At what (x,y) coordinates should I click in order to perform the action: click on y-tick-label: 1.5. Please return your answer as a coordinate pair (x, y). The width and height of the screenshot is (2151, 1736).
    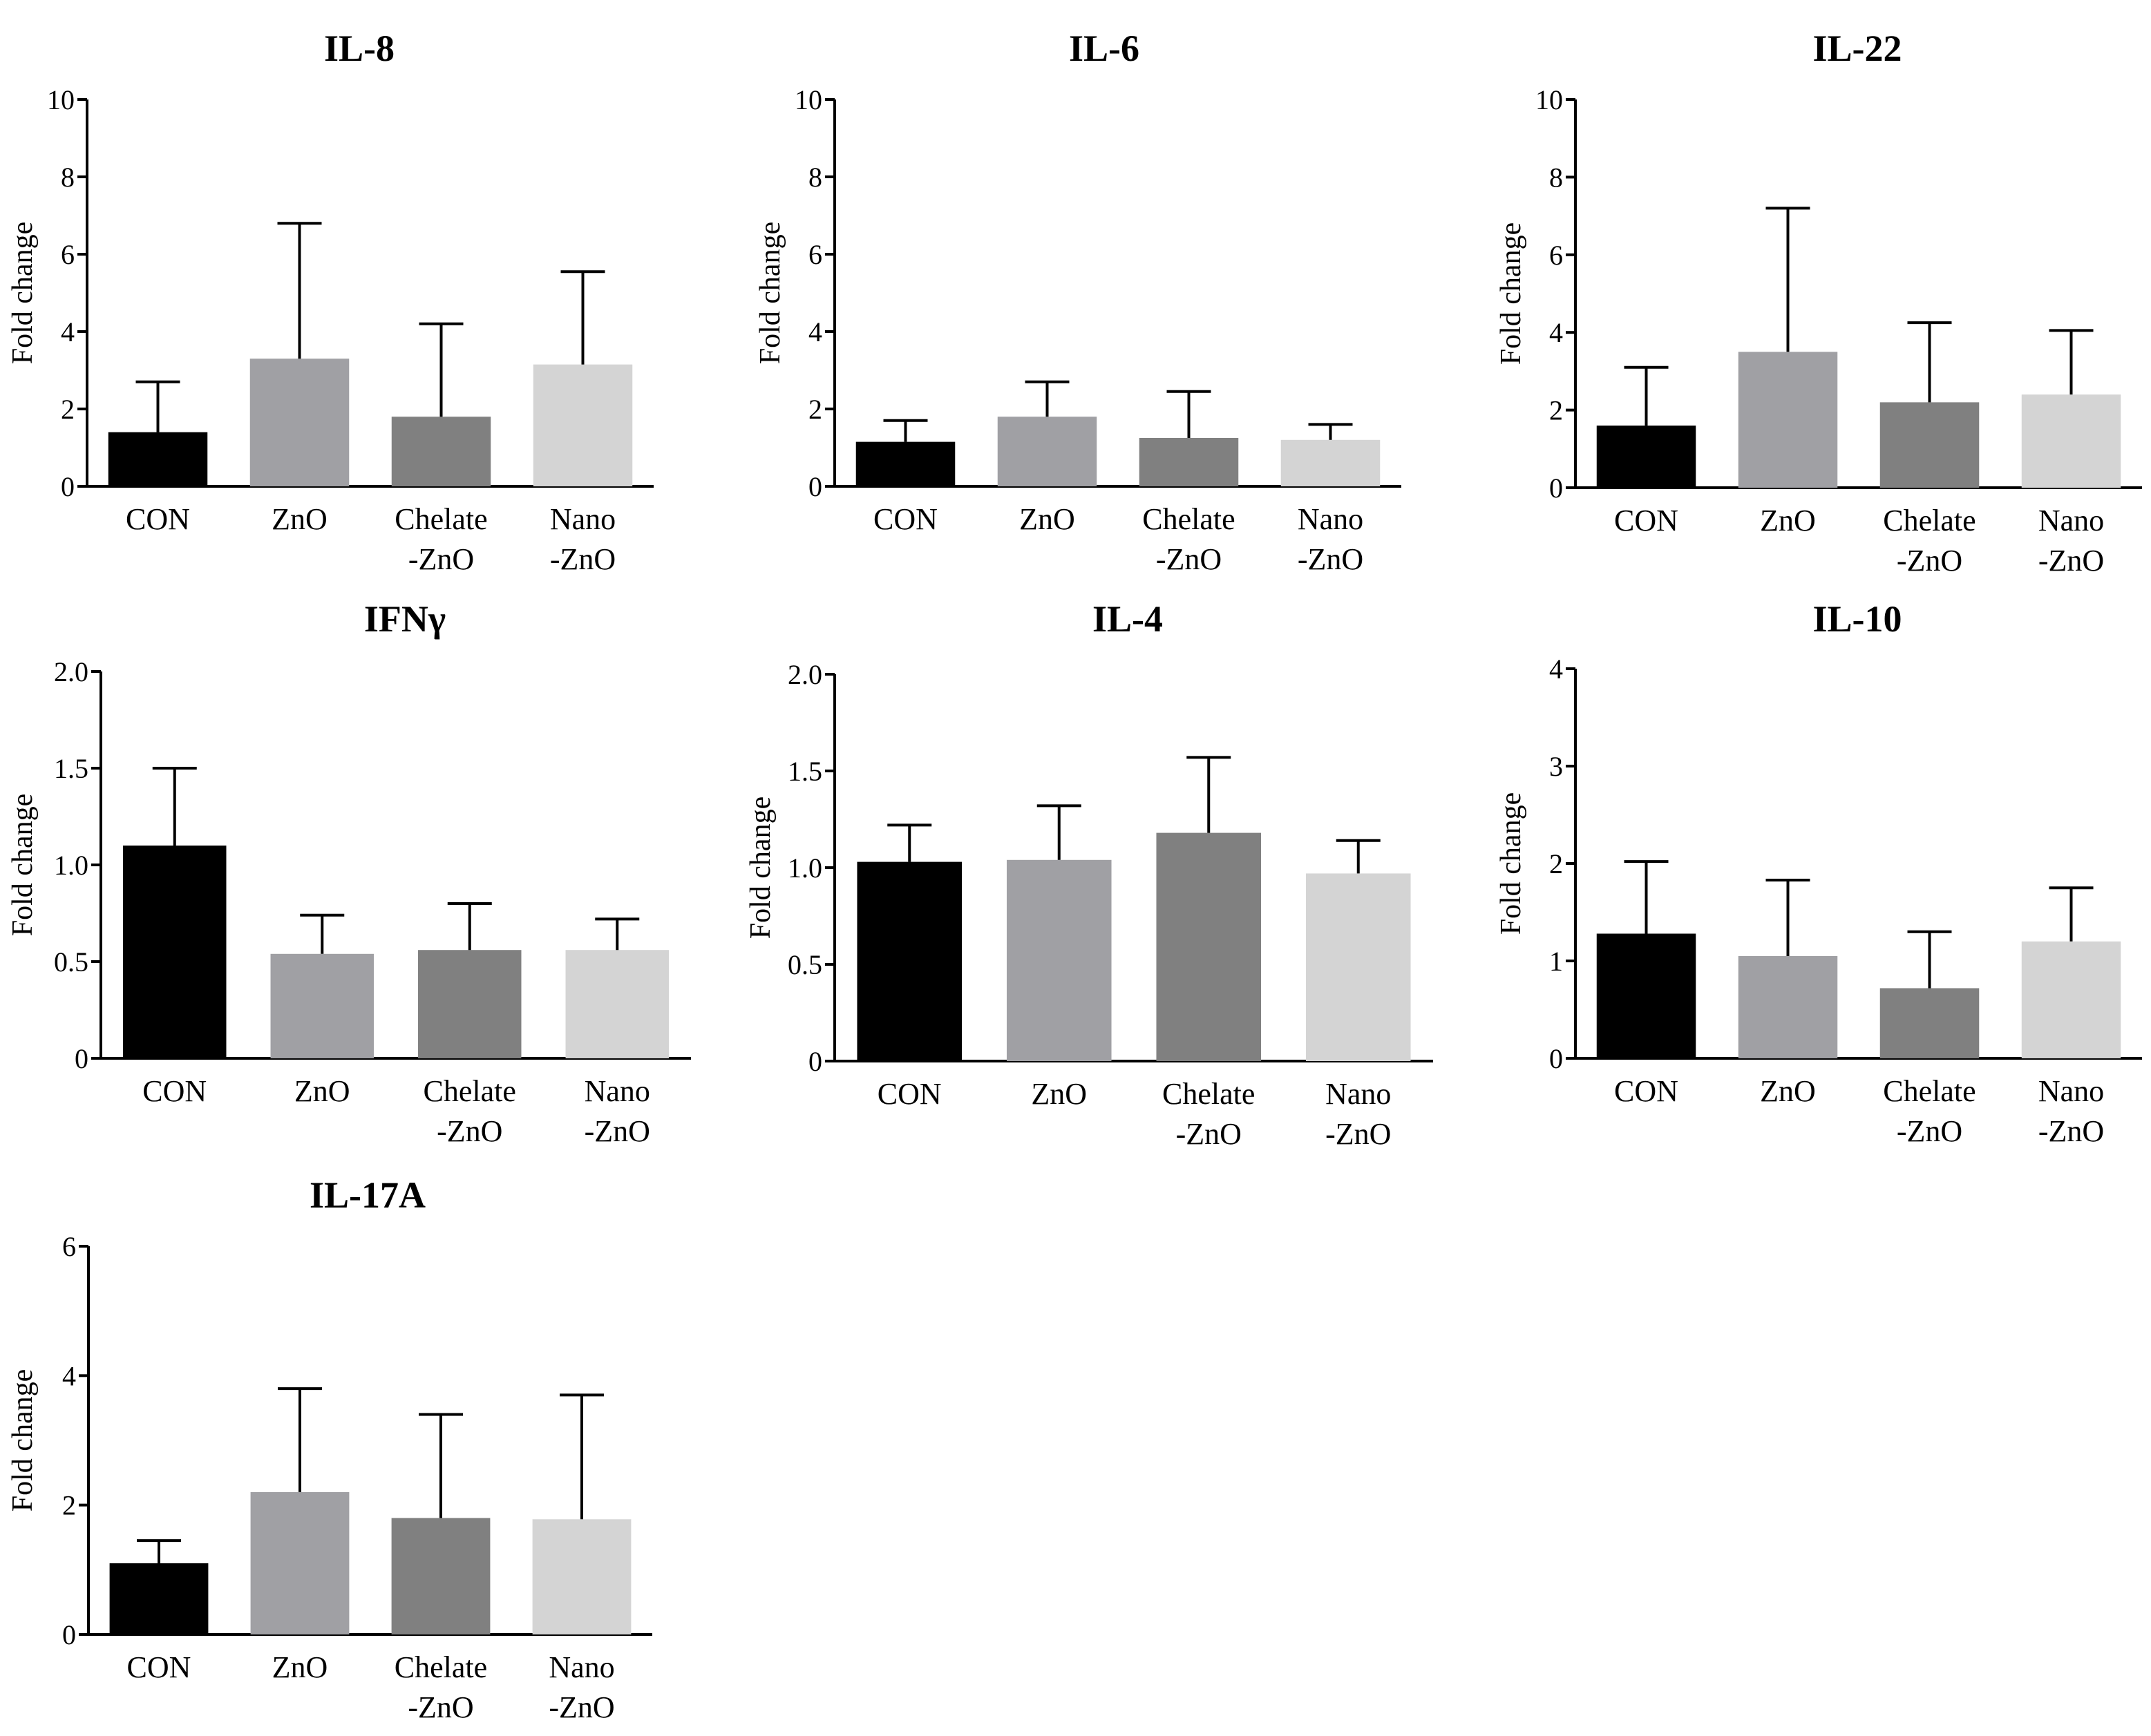
    Looking at the image, I should click on (71, 768).